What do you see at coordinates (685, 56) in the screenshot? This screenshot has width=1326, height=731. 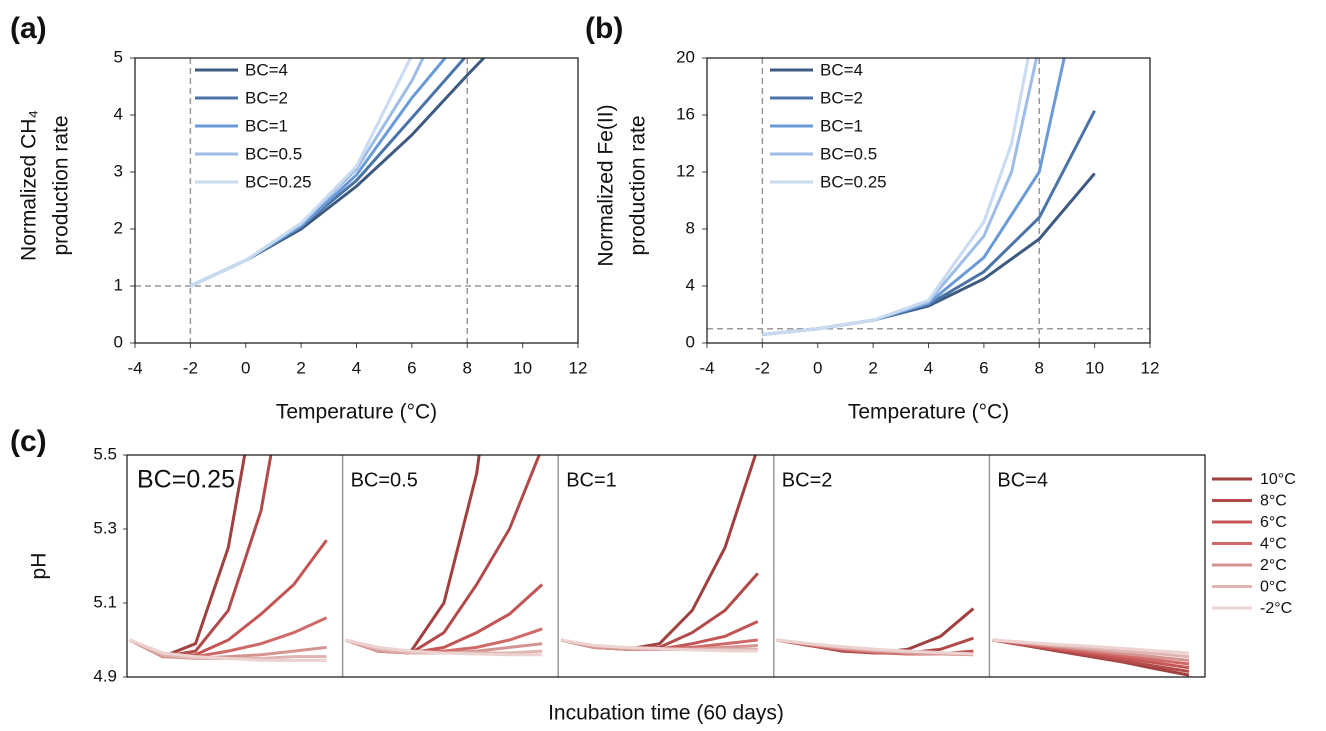 I see `y-tick-label: 20` at bounding box center [685, 56].